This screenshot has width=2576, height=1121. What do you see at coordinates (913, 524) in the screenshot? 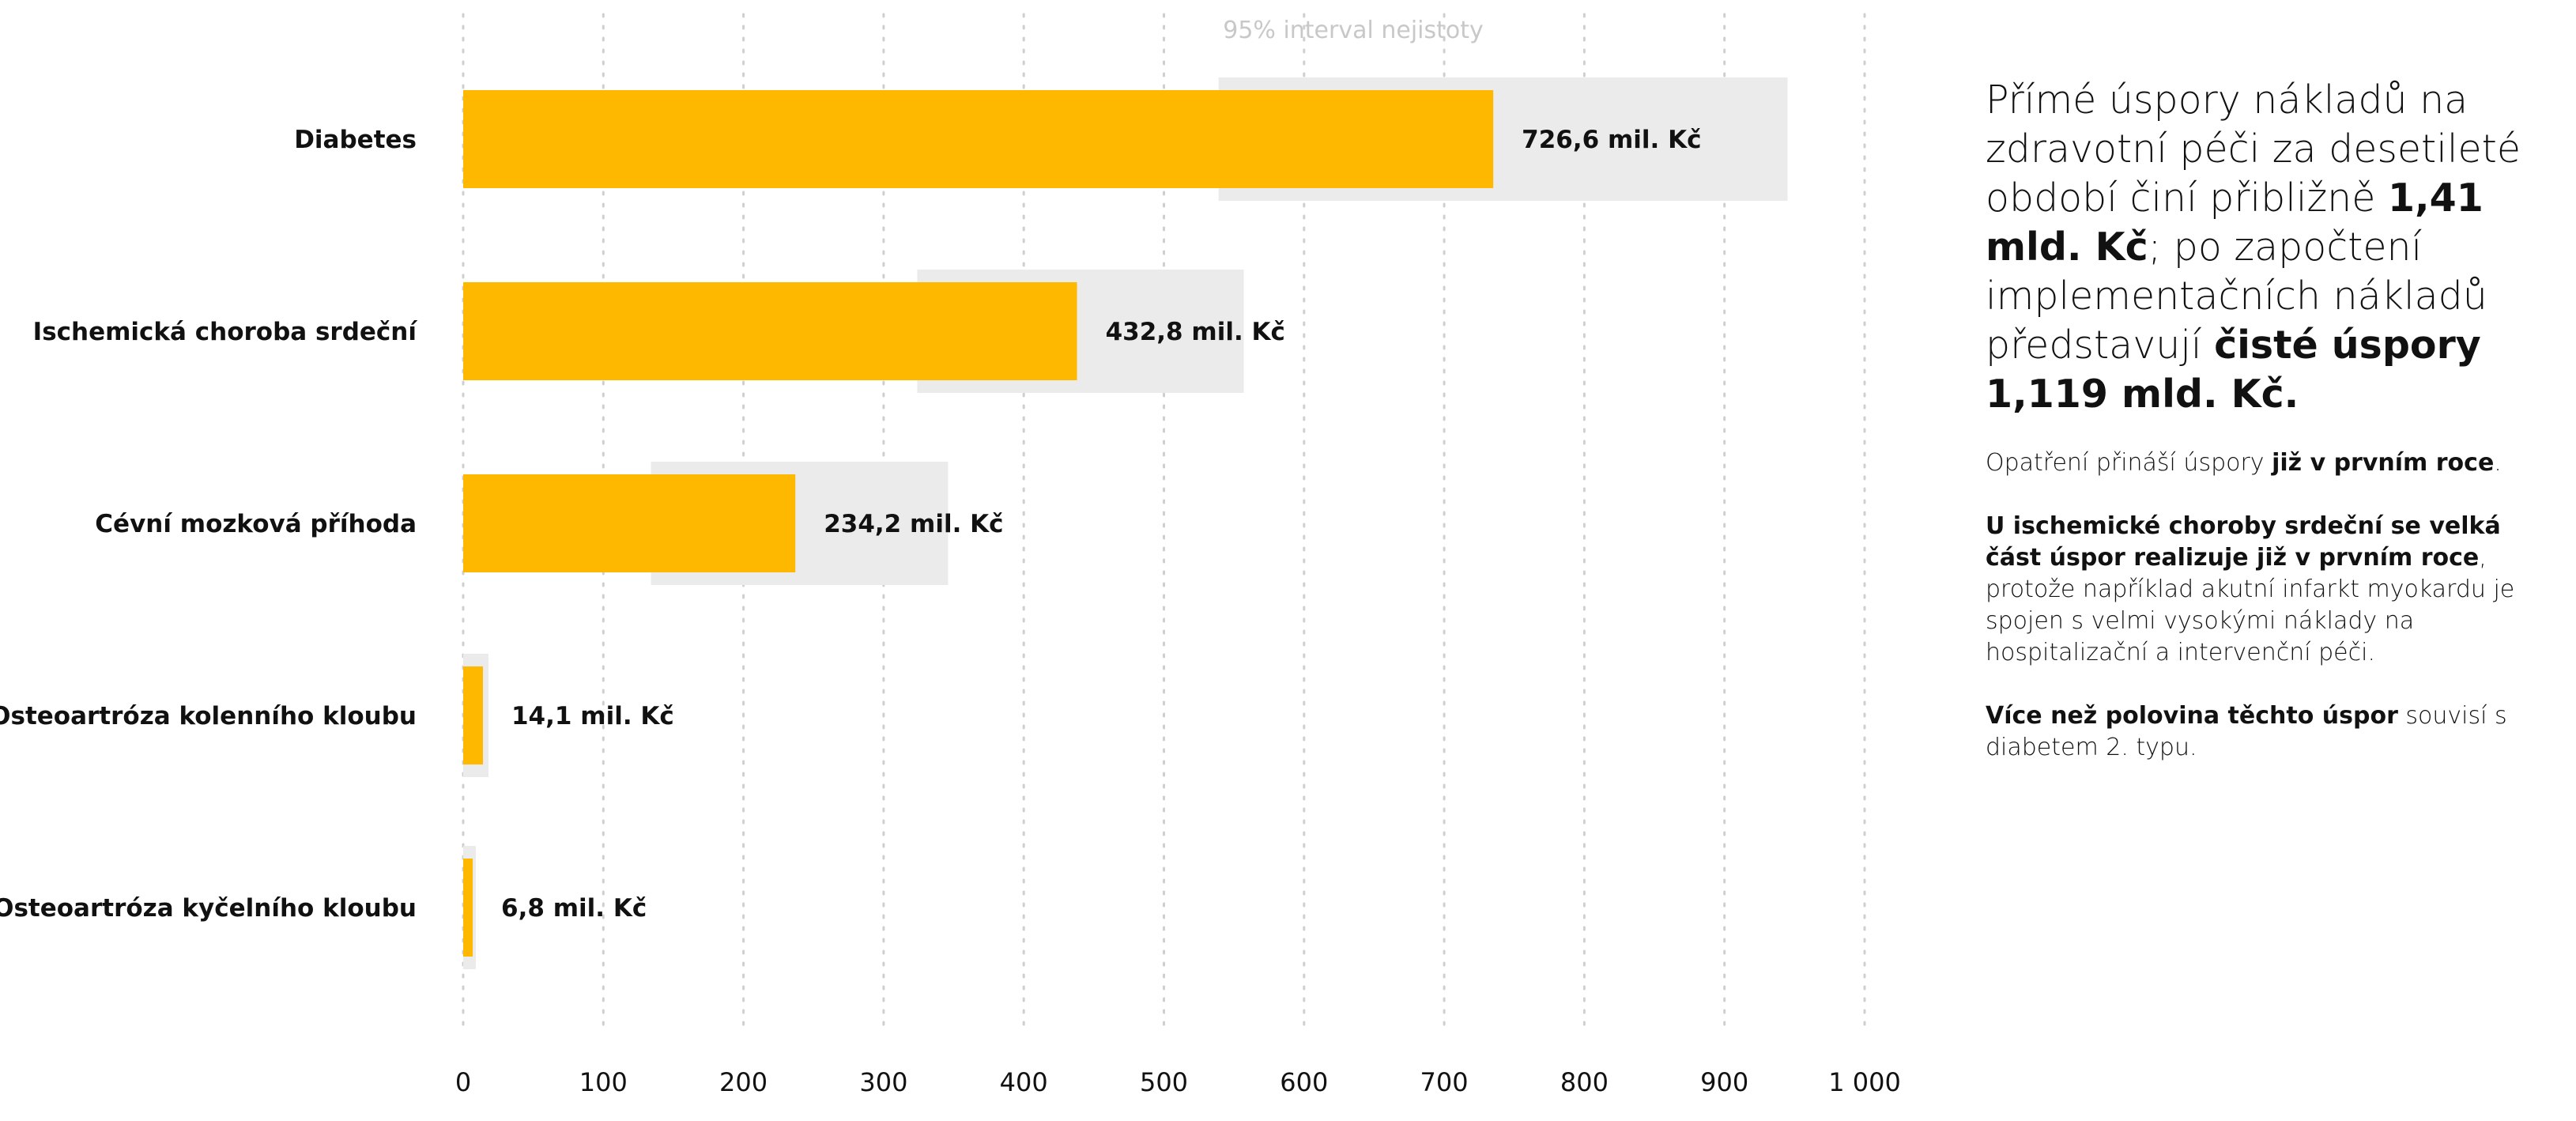
I see `value-label: 234,2 mil. Kč` at bounding box center [913, 524].